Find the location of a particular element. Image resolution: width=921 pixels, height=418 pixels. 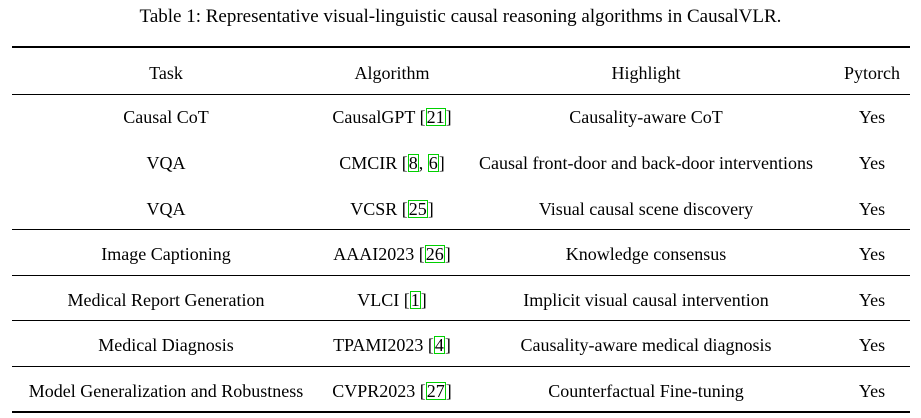

task-cell: Medical Diagnosis is located at coordinates (166, 345).